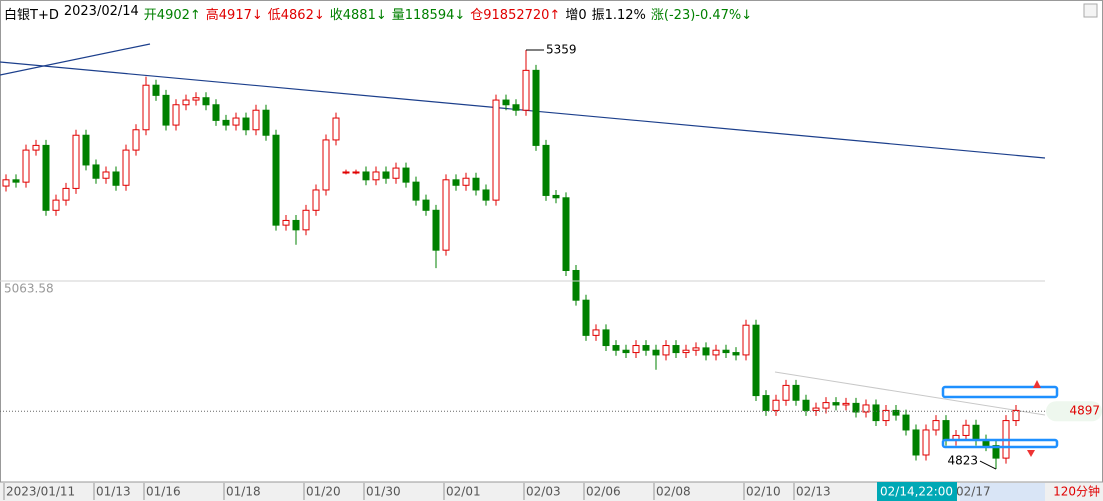 Image resolution: width=1103 pixels, height=501 pixels. What do you see at coordinates (31, 15) in the screenshot?
I see `header-item: 白银T+D` at bounding box center [31, 15].